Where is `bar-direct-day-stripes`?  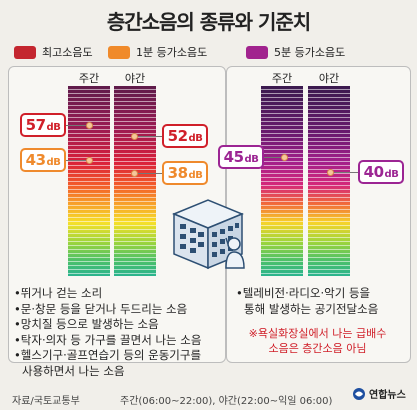
bar-direct-day-stripes is located at coordinates (89, 181).